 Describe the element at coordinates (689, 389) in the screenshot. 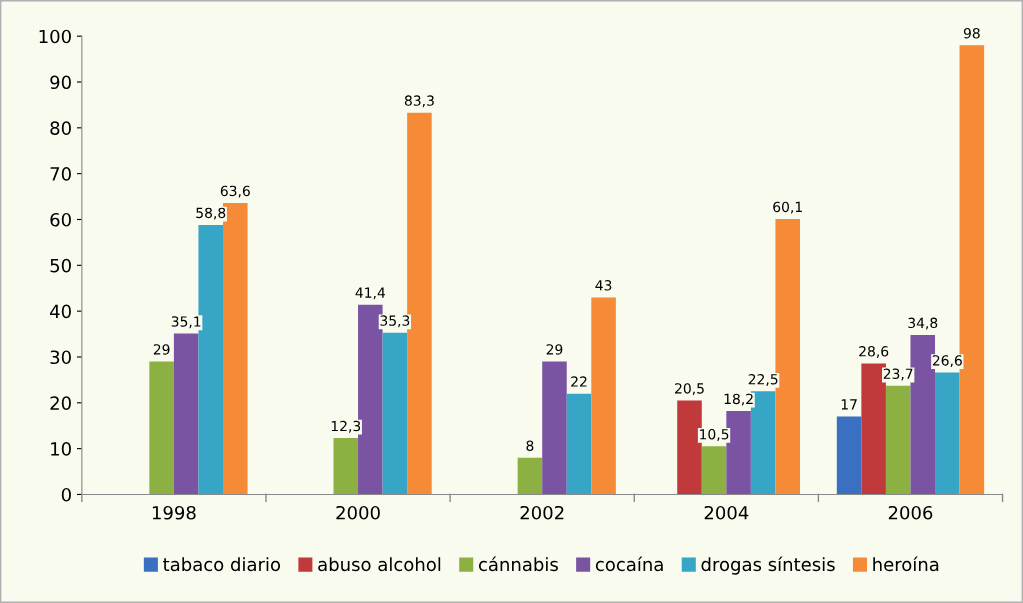

I see `data-label: 20,5` at that location.